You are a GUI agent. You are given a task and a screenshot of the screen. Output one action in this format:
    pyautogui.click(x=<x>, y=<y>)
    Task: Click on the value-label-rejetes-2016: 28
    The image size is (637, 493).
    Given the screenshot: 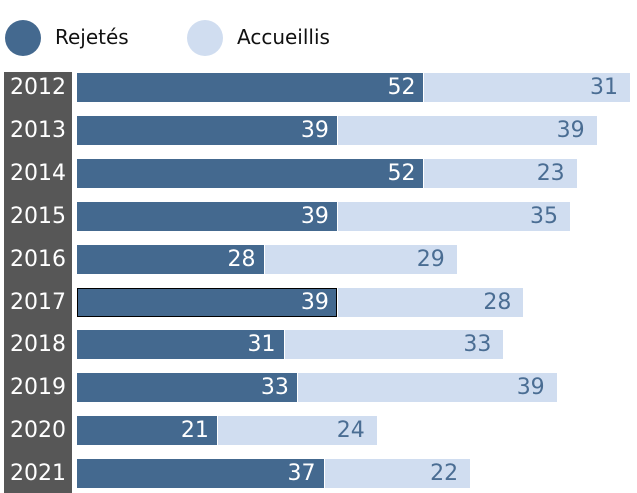 What is the action you would take?
    pyautogui.click(x=241, y=259)
    